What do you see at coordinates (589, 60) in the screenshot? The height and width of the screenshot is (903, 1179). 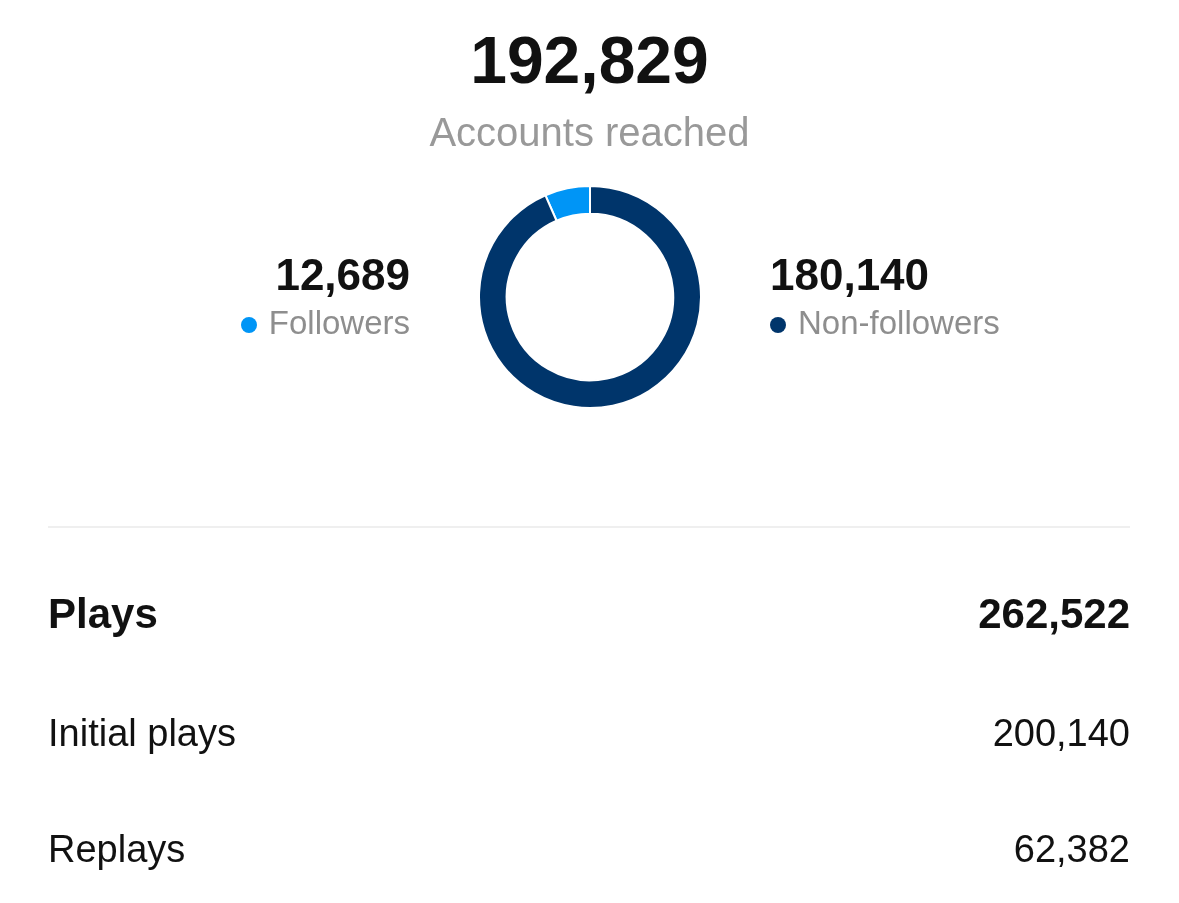 I see `chart-title: 192,829` at bounding box center [589, 60].